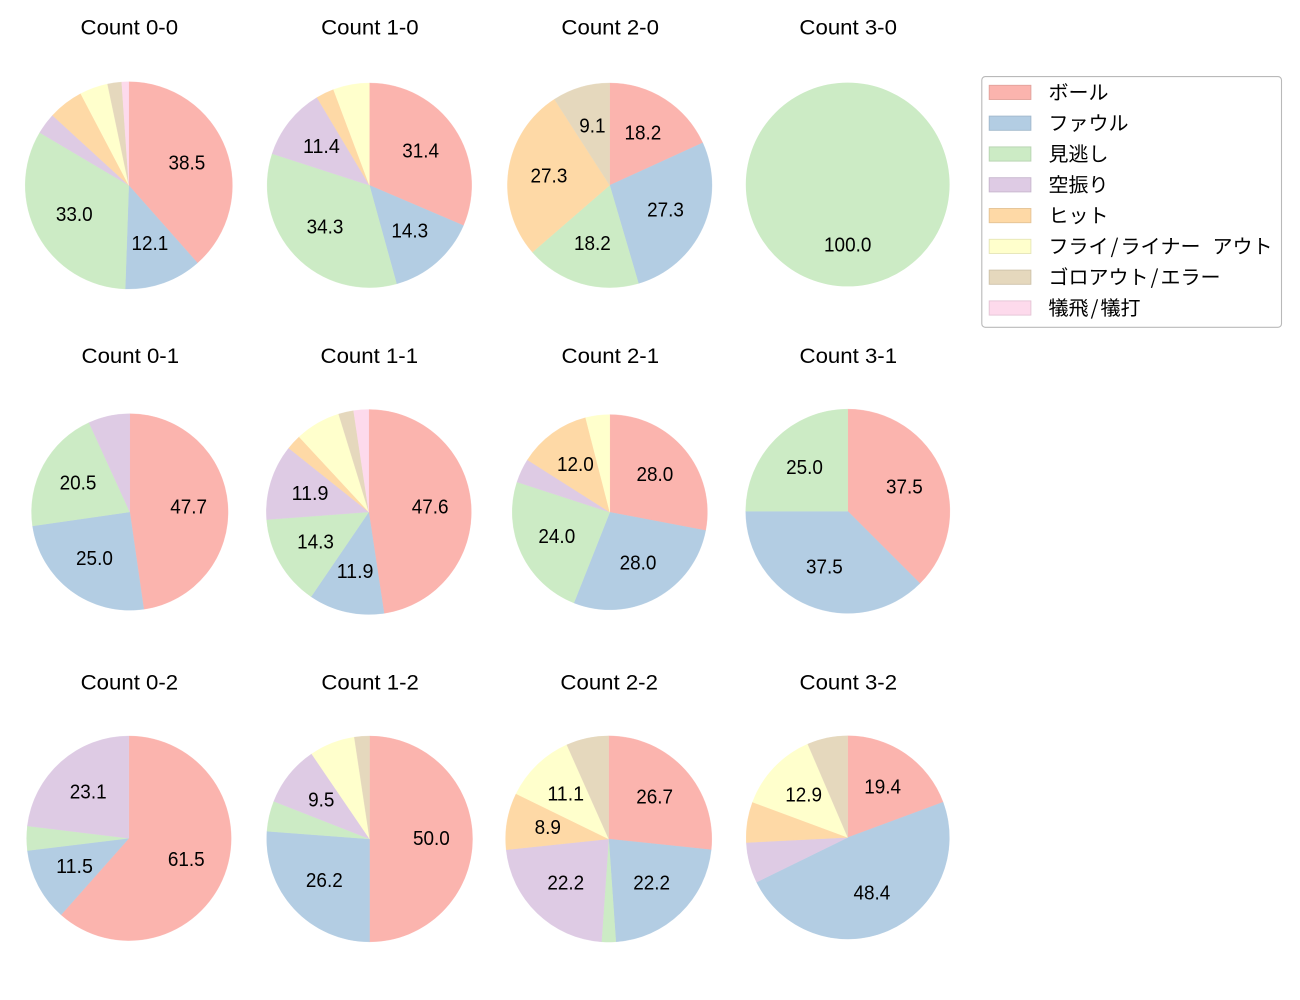 This screenshot has width=1300, height=1000. What do you see at coordinates (848, 28) in the screenshot?
I see `svg-text: Count 3-0` at bounding box center [848, 28].